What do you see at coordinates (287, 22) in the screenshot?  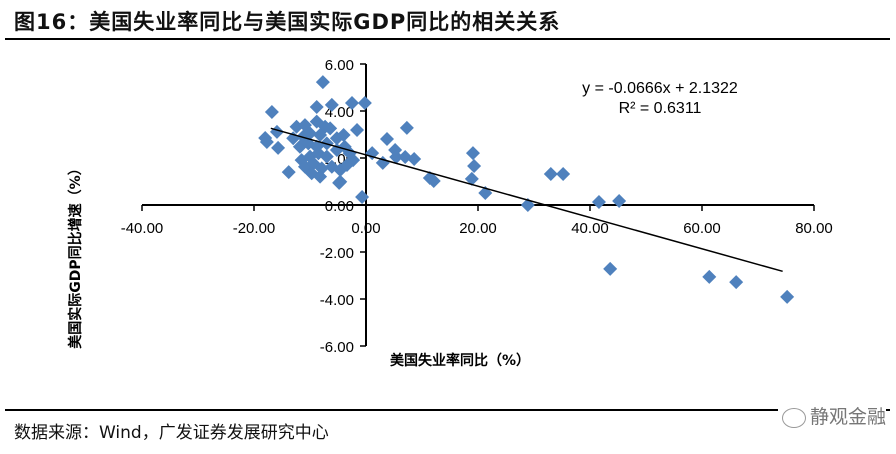 I see `figure-title: 图16：美国失业率同比与美国实际GDP同比的相关关系` at bounding box center [287, 22].